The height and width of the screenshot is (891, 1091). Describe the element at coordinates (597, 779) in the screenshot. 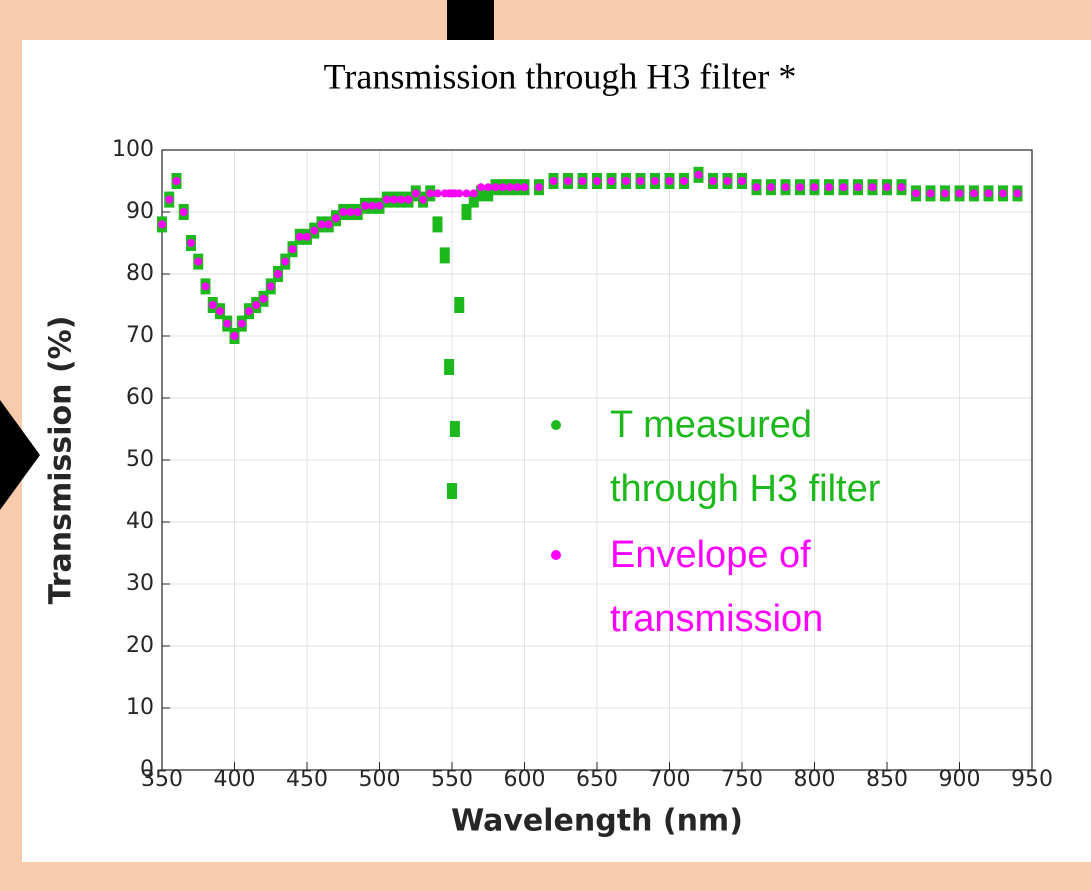

I see `x-tick-label: 650` at that location.